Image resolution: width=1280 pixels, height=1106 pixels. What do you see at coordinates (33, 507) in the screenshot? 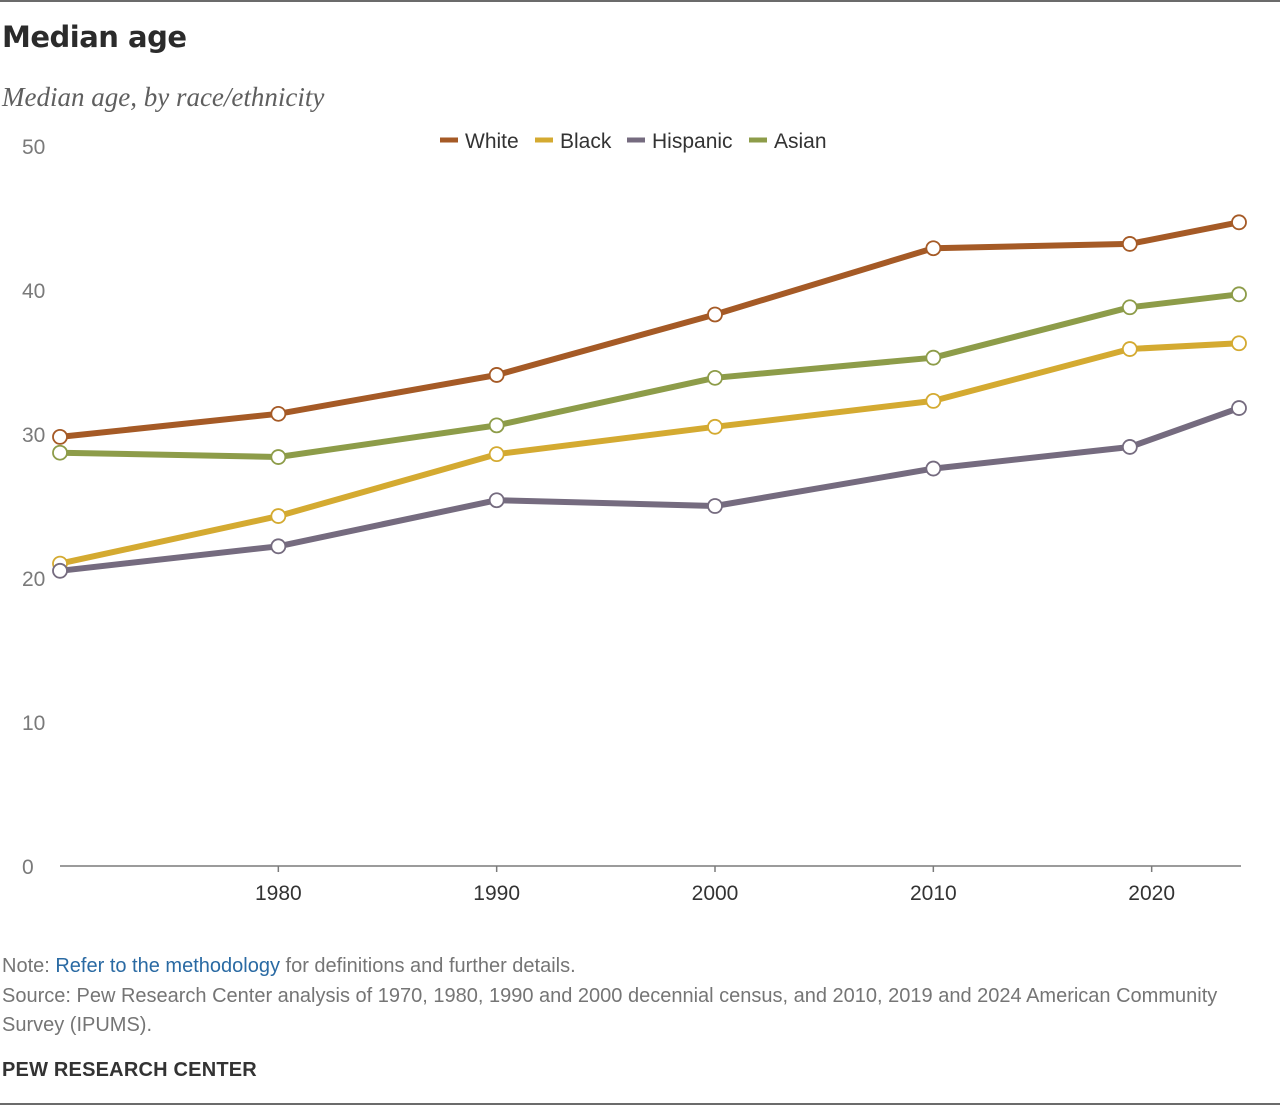
I see `y-axis-ticks: 0 10 20 30 40 50` at bounding box center [33, 507].